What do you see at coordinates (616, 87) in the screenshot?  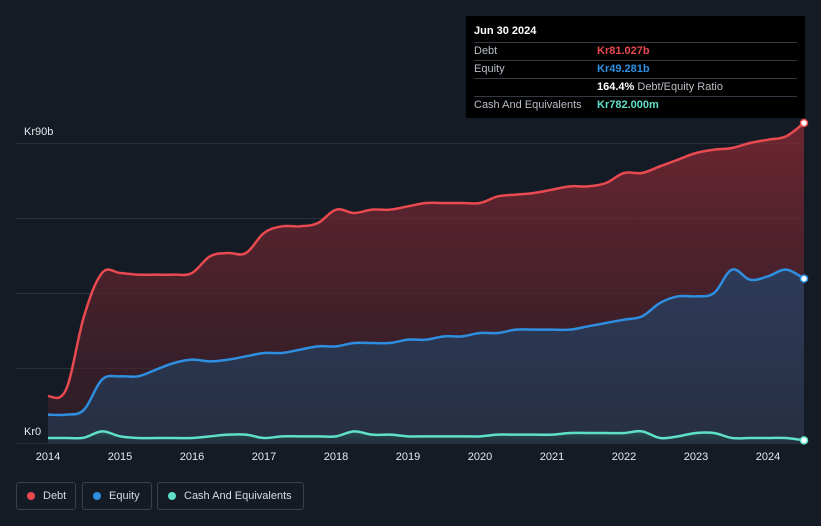 I see `ratio-value: 164.4%` at bounding box center [616, 87].